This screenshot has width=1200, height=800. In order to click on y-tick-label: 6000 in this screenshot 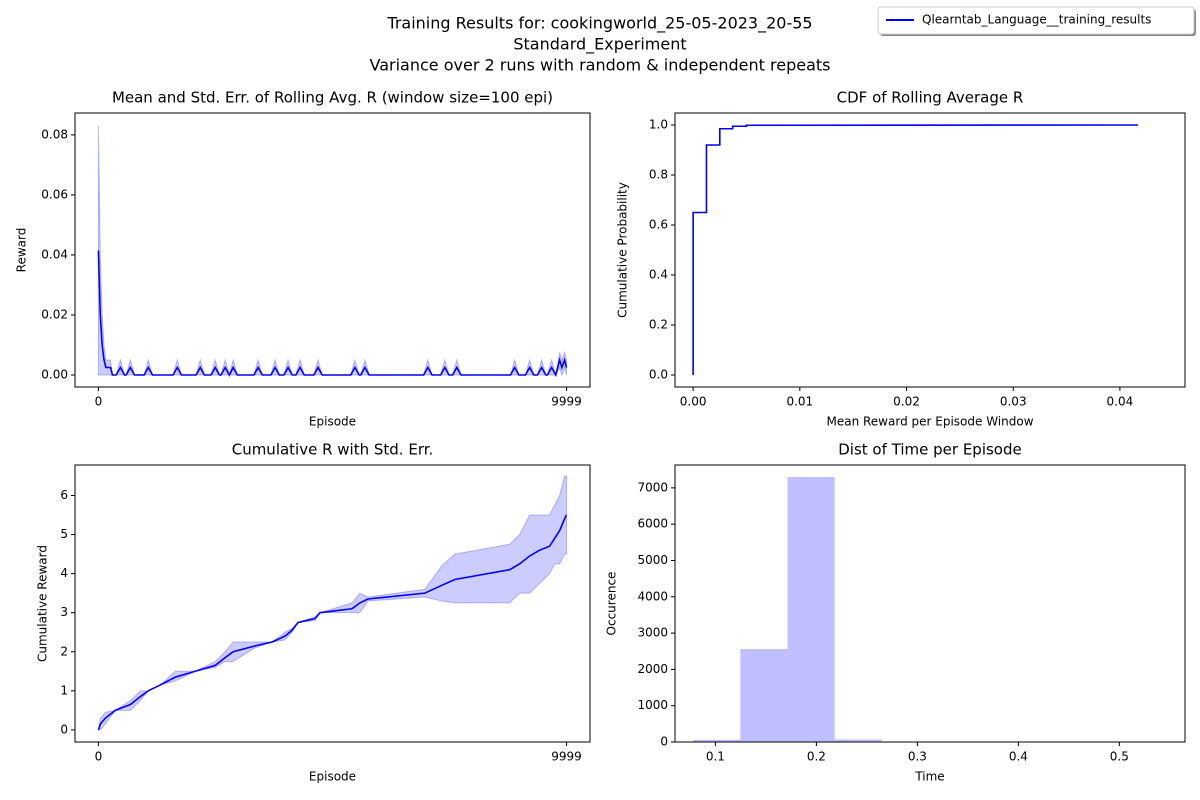, I will do `click(652, 524)`.